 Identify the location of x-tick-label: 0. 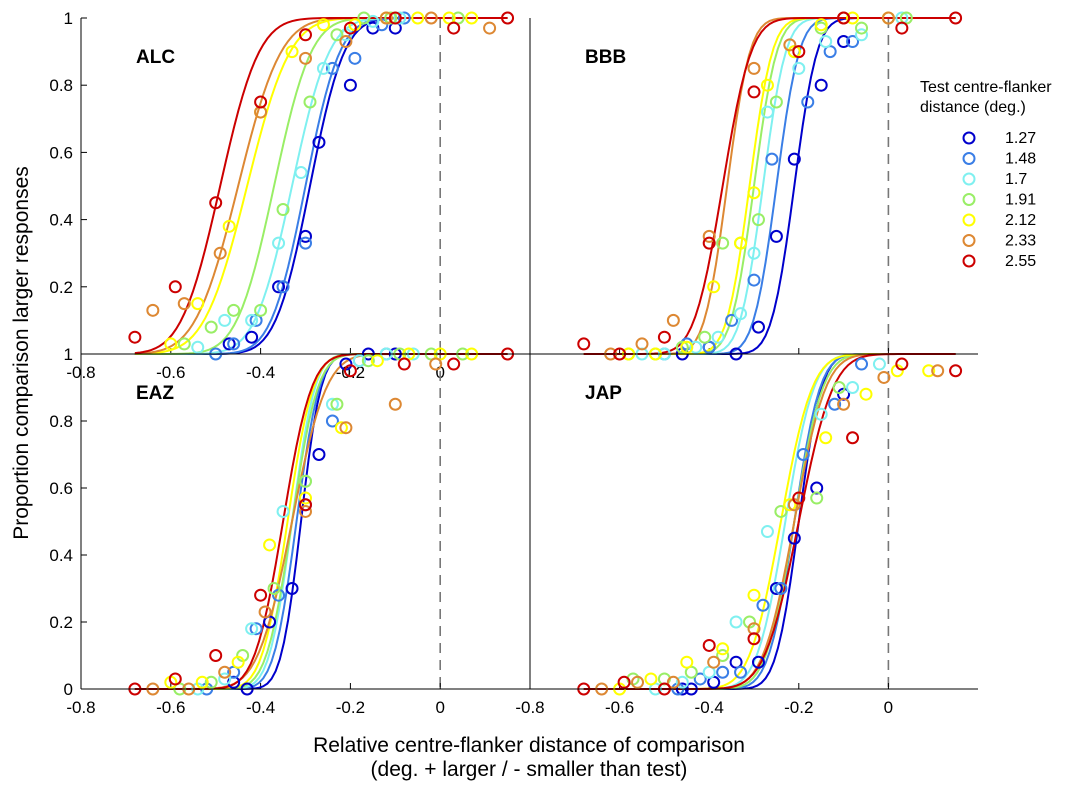
(439, 707).